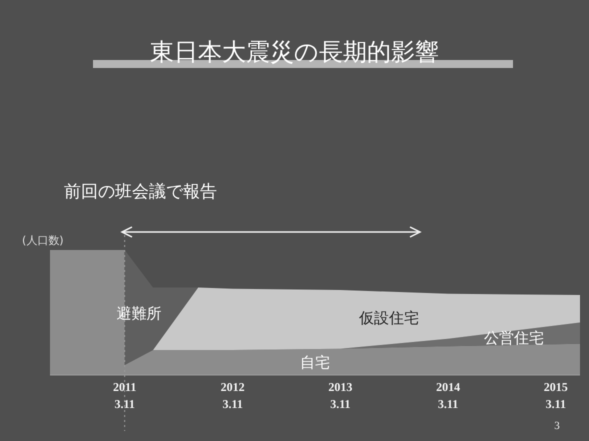  I want to click on text: 前回の班会議で報告, so click(140, 192).